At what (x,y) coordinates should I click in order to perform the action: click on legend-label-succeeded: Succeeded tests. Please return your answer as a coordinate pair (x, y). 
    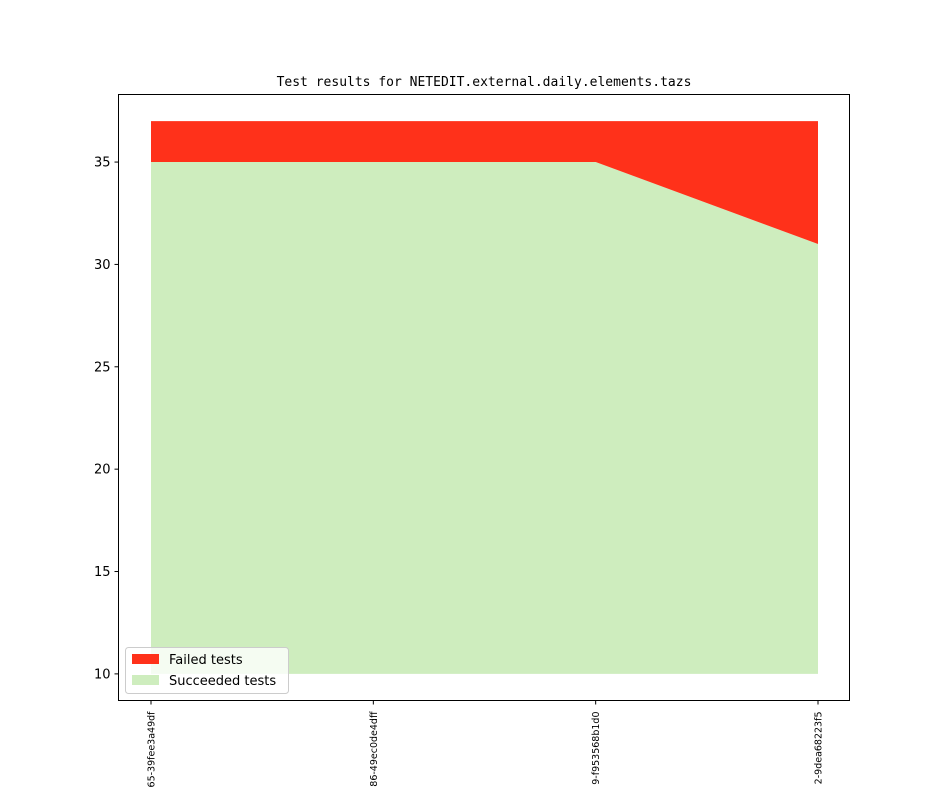
    Looking at the image, I should click on (222, 681).